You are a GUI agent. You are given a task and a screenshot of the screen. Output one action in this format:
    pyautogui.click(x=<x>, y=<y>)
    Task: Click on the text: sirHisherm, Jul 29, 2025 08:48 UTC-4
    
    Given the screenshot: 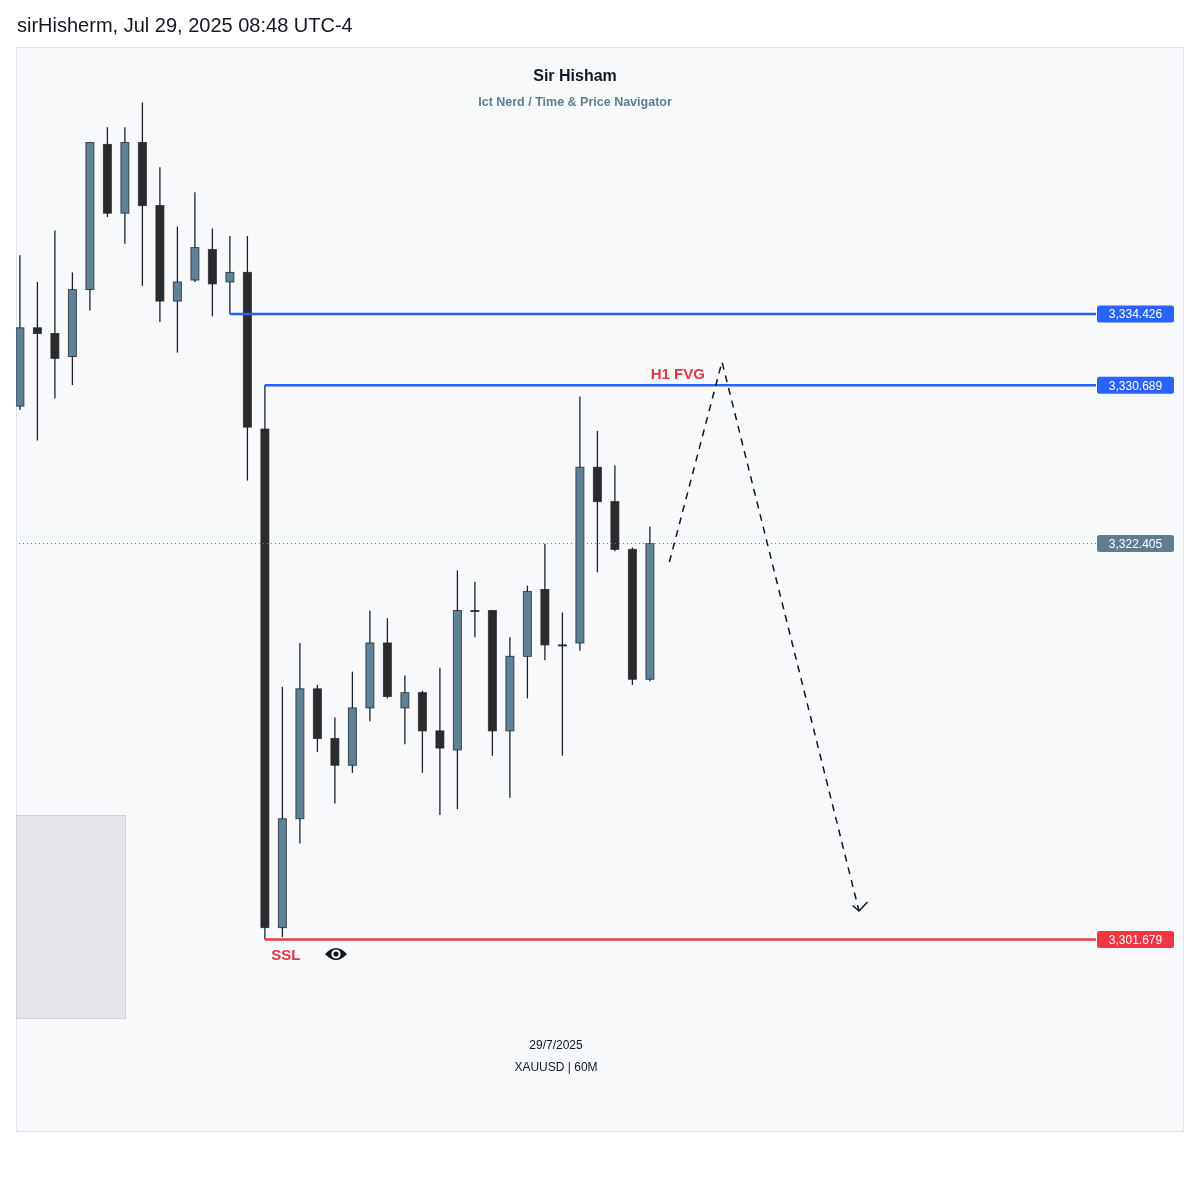 What is the action you would take?
    pyautogui.click(x=185, y=25)
    